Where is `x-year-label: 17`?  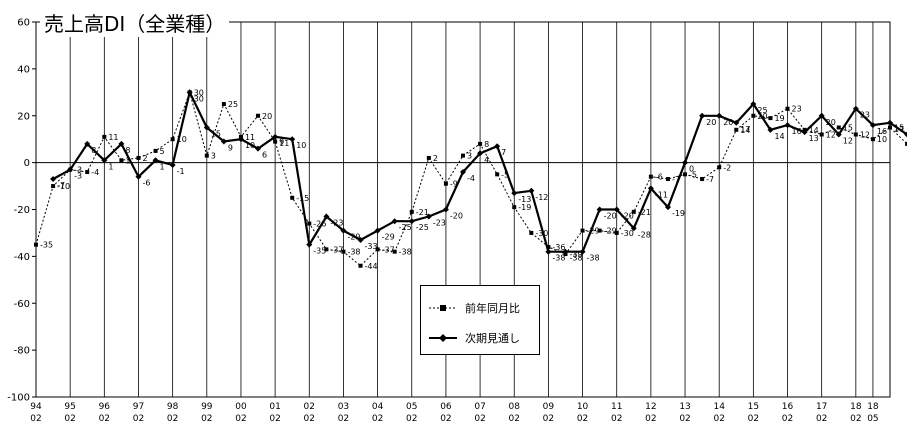
x-year-label: 17 is located at coordinates (821, 407).